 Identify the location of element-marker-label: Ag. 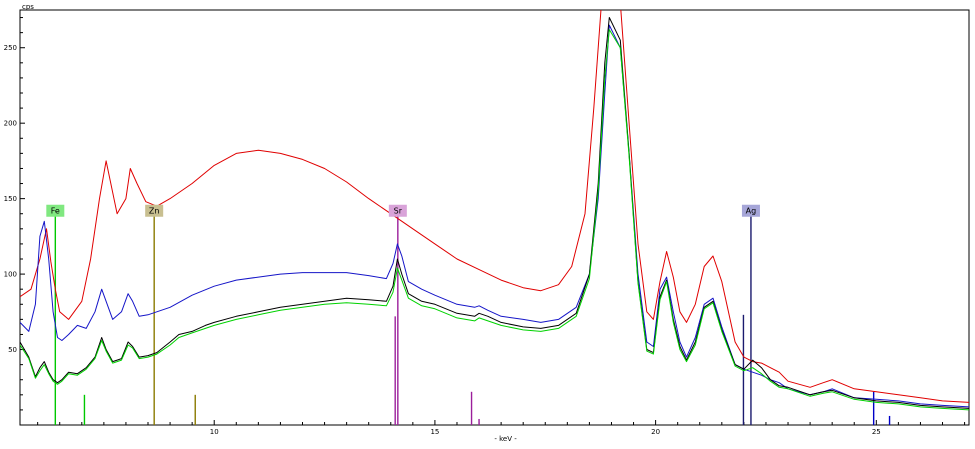
(751, 211).